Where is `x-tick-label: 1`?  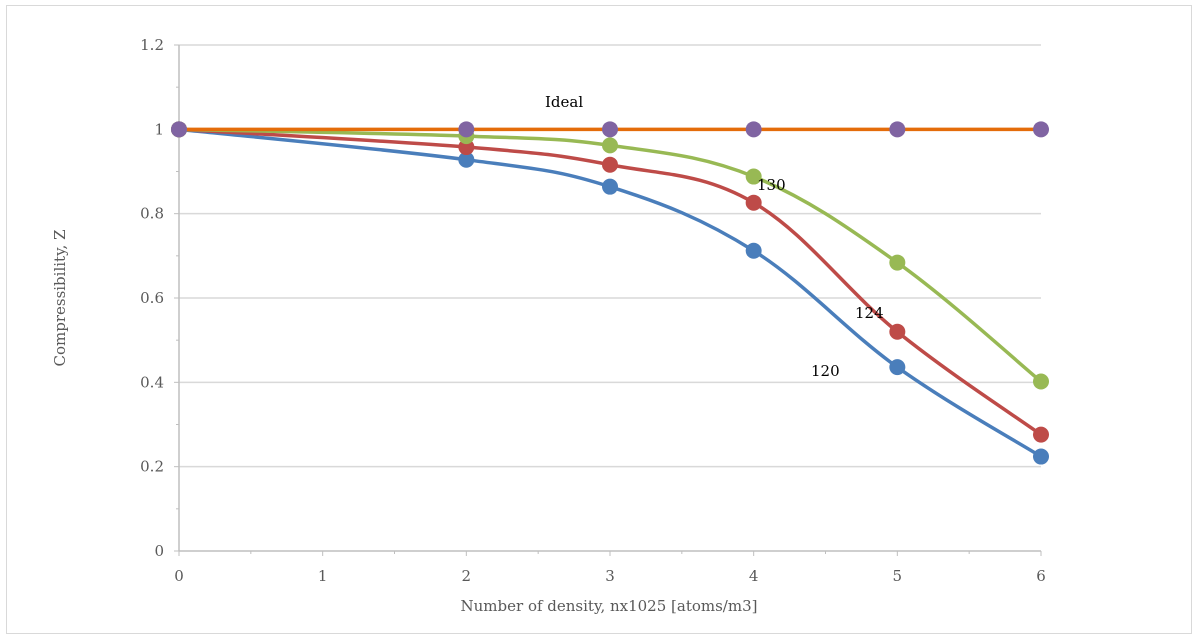
x-tick-label: 1 is located at coordinates (323, 576).